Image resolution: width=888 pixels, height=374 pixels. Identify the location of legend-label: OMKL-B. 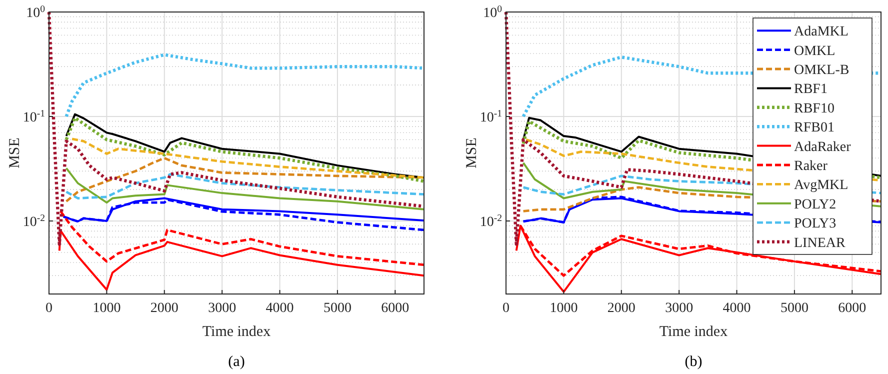
(822, 70).